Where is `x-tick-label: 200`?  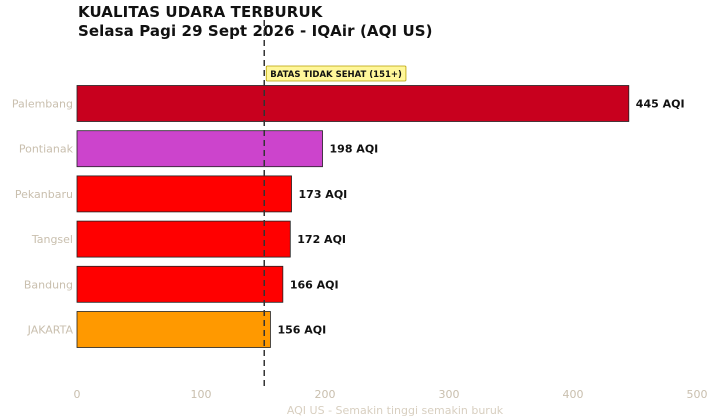
x-tick-label: 200 is located at coordinates (325, 394).